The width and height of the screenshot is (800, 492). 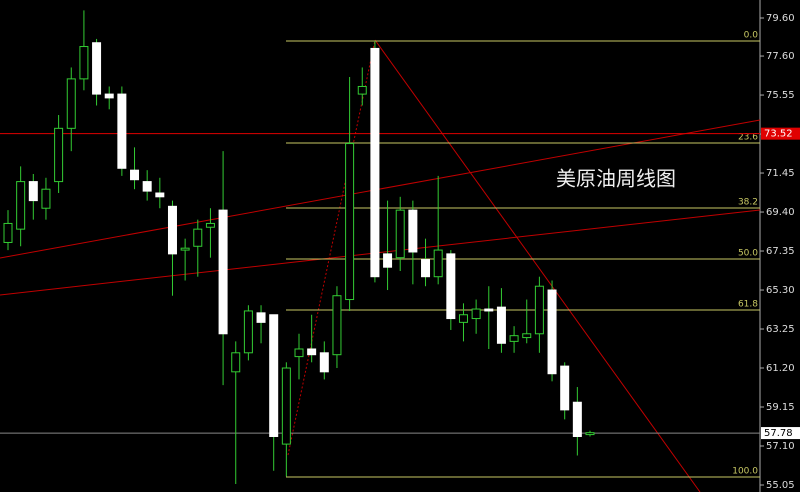 I want to click on fib-label: 61.8, so click(x=748, y=304).